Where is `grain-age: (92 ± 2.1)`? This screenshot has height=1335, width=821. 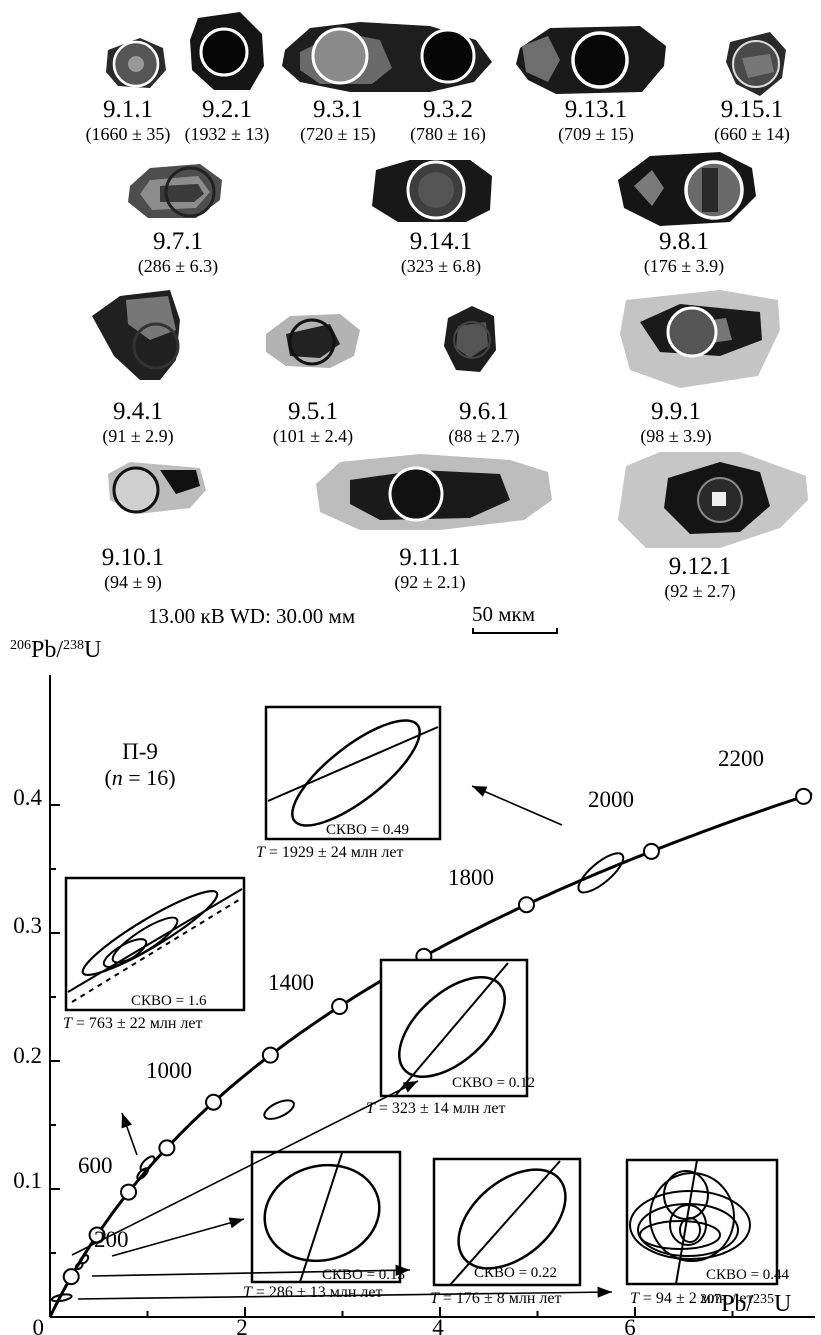 grain-age: (92 ± 2.1) is located at coordinates (430, 582).